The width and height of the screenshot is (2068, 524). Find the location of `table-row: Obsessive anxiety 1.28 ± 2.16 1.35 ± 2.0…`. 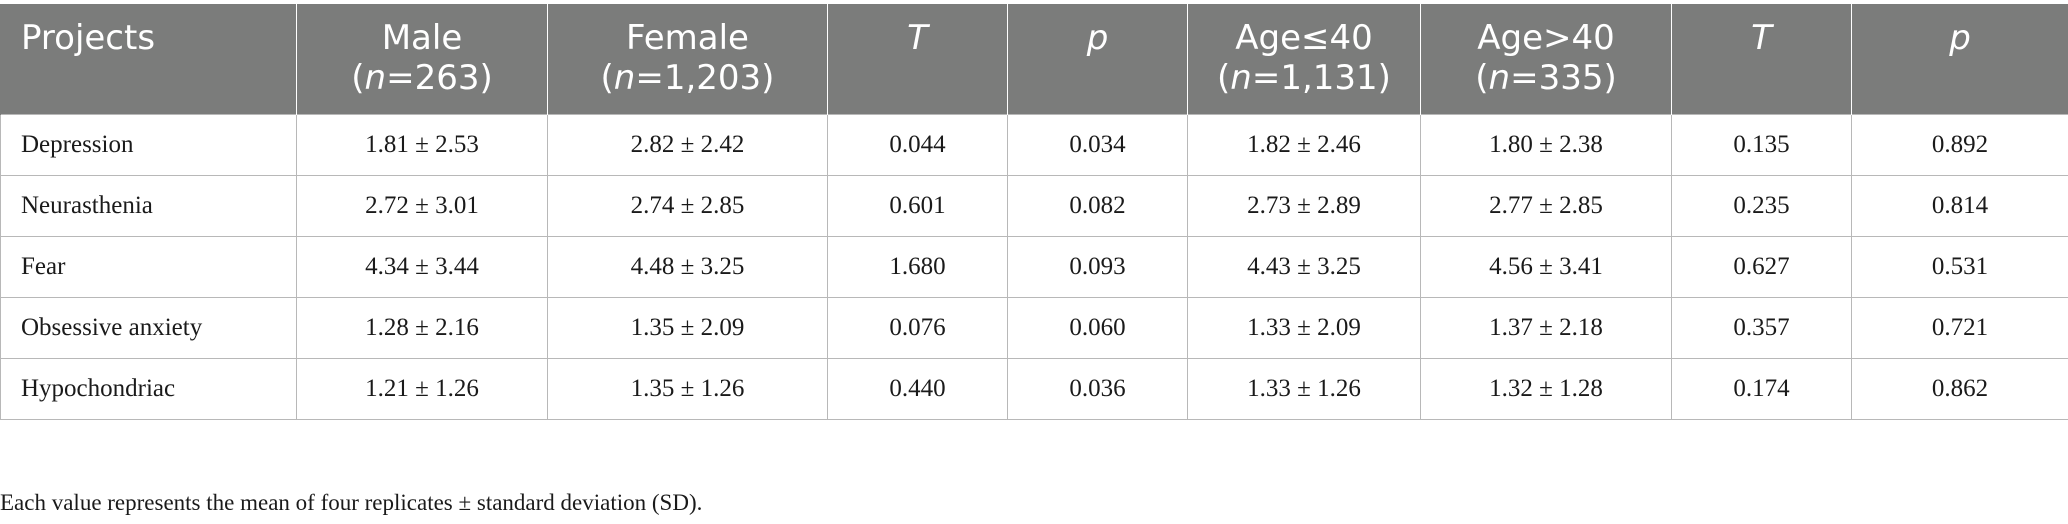

table-row: Obsessive anxiety 1.28 ± 2.16 1.35 ± 2.0… is located at coordinates (1034, 327).